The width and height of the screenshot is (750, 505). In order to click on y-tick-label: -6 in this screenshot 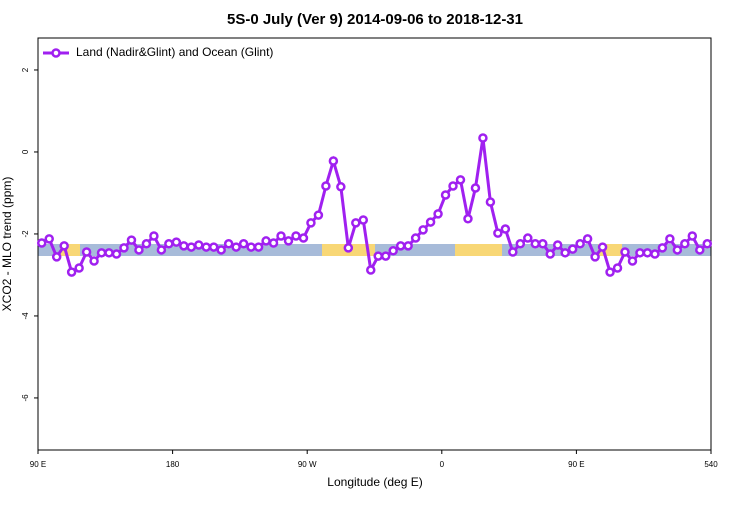, I will do `click(25, 398)`.